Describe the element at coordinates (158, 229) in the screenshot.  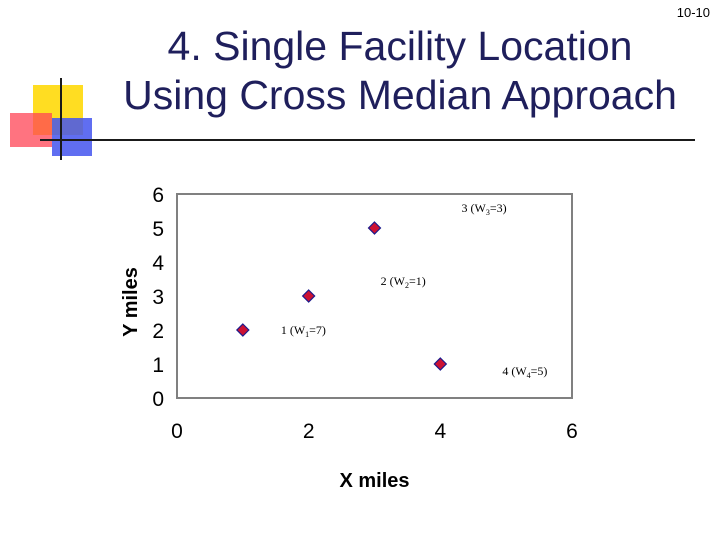
I see `y-tick-label: 5` at that location.